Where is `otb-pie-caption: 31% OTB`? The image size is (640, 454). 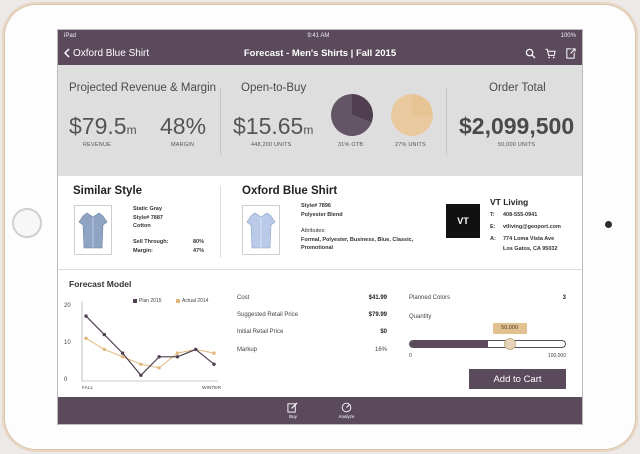 otb-pie-caption: 31% OTB is located at coordinates (351, 145).